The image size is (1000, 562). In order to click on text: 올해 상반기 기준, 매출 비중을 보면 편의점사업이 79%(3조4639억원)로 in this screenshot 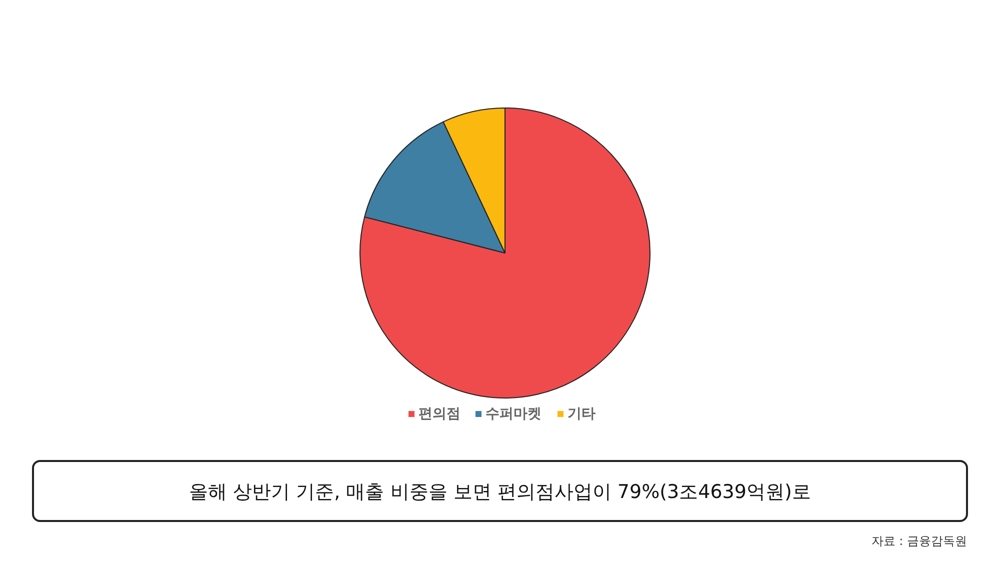, I will do `click(500, 492)`.